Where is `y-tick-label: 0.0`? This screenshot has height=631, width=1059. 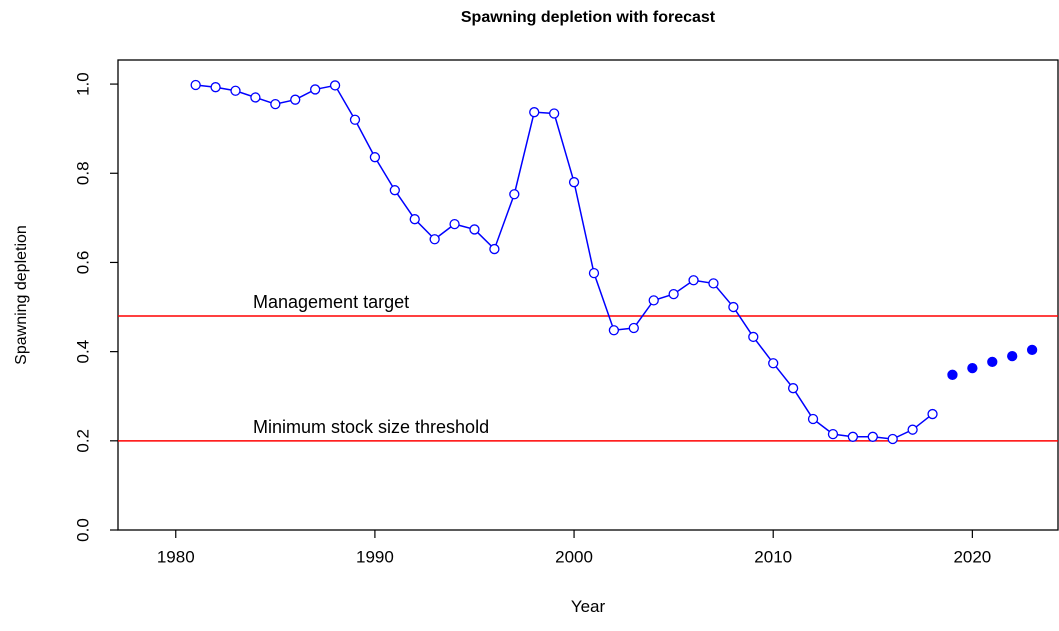 y-tick-label: 0.0 is located at coordinates (82, 530).